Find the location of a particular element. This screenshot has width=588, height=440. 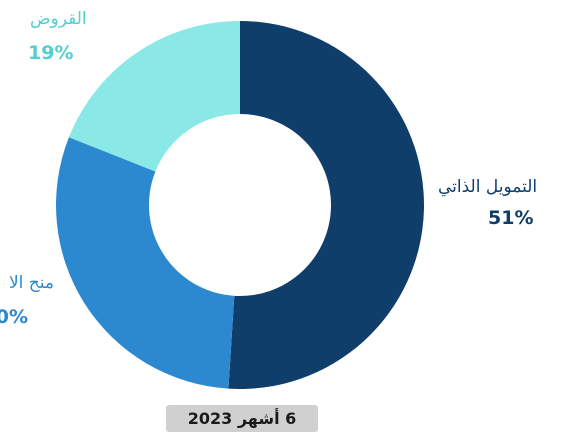

slice-loans is located at coordinates (154, 96).